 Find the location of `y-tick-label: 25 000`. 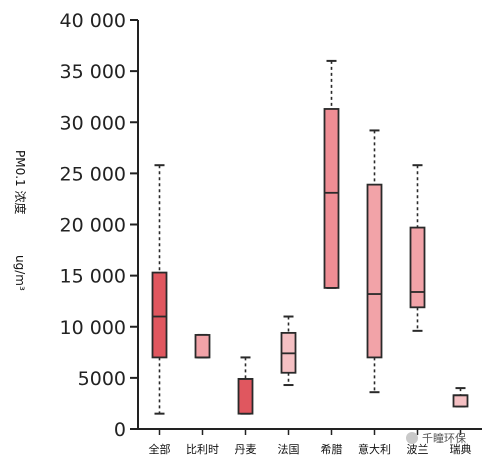

y-tick-label: 25 000 is located at coordinates (93, 174).